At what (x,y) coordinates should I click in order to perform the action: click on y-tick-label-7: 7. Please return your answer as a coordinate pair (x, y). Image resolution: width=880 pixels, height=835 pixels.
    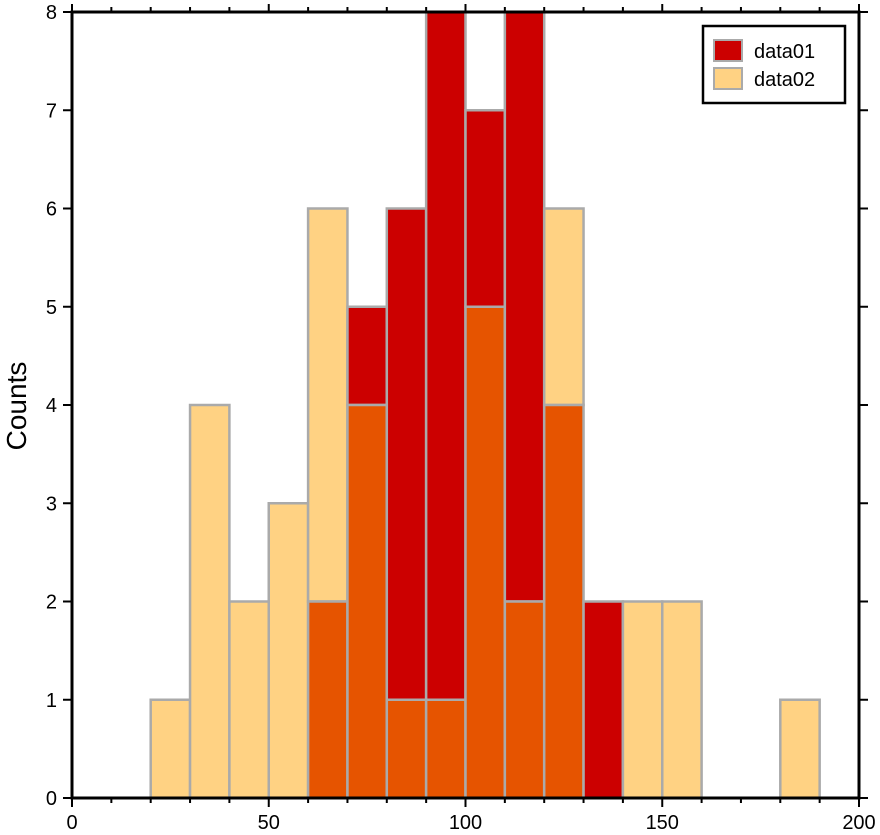
    Looking at the image, I should click on (51, 111).